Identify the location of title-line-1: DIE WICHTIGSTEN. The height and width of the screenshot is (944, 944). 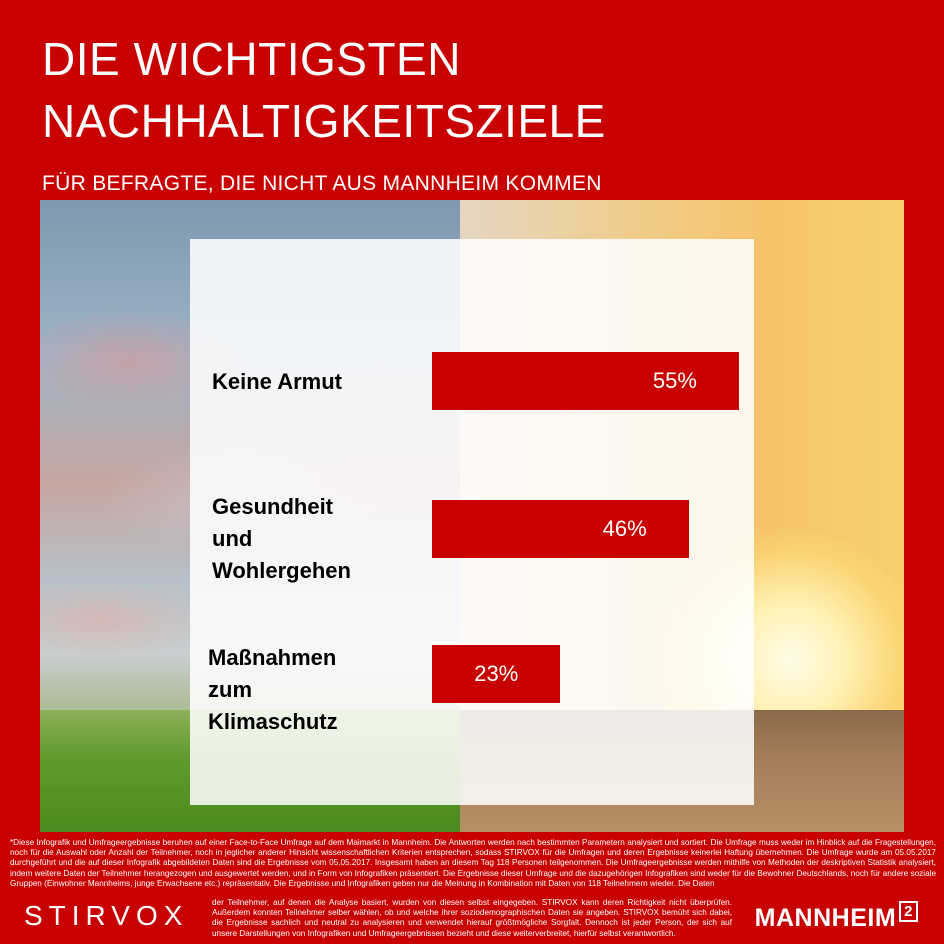
(251, 59).